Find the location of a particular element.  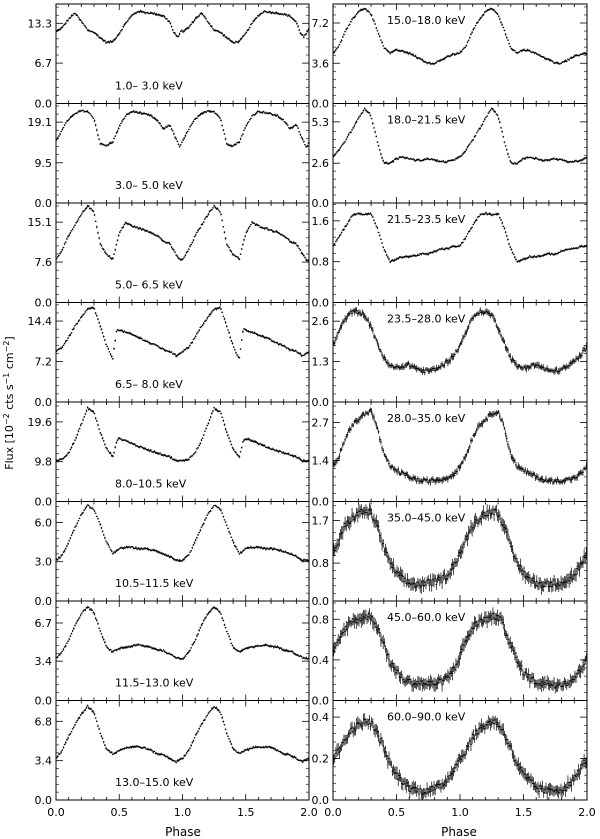

energy-band-label: 6.5– 8.0 keV is located at coordinates (149, 384).